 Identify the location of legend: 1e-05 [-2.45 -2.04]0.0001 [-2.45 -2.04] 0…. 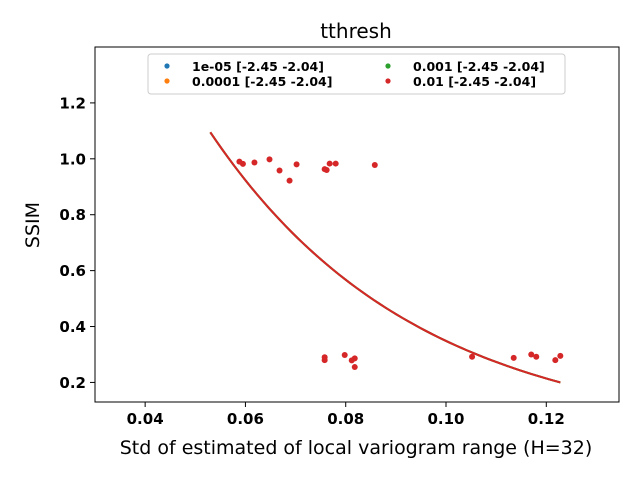
(356, 74).